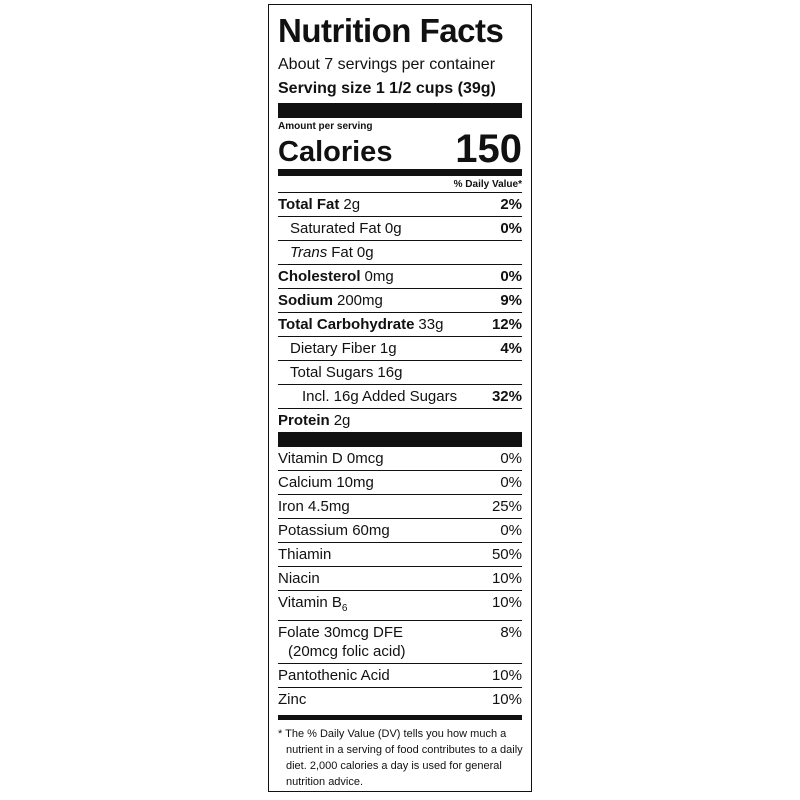 Image resolution: width=800 pixels, height=800 pixels. Describe the element at coordinates (400, 420) in the screenshot. I see `nutrient-row: Protein 2g` at that location.